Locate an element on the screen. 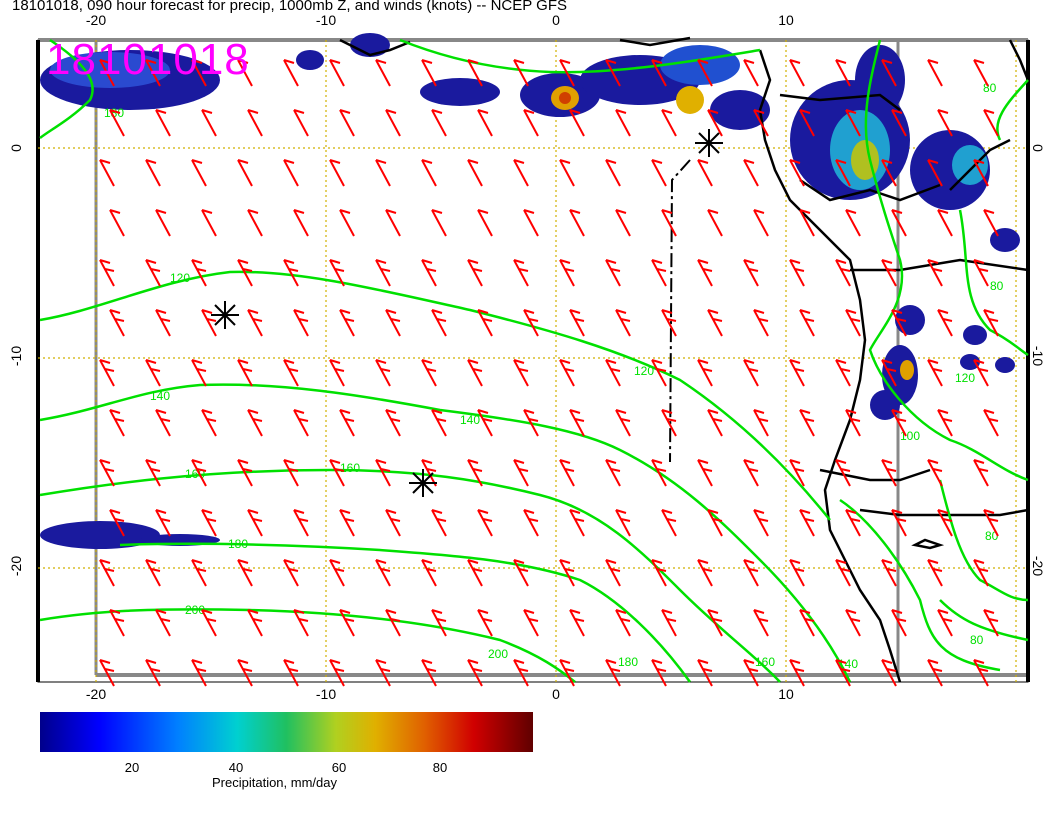 The width and height of the screenshot is (1056, 816). contour-label: 180 is located at coordinates (628, 662).